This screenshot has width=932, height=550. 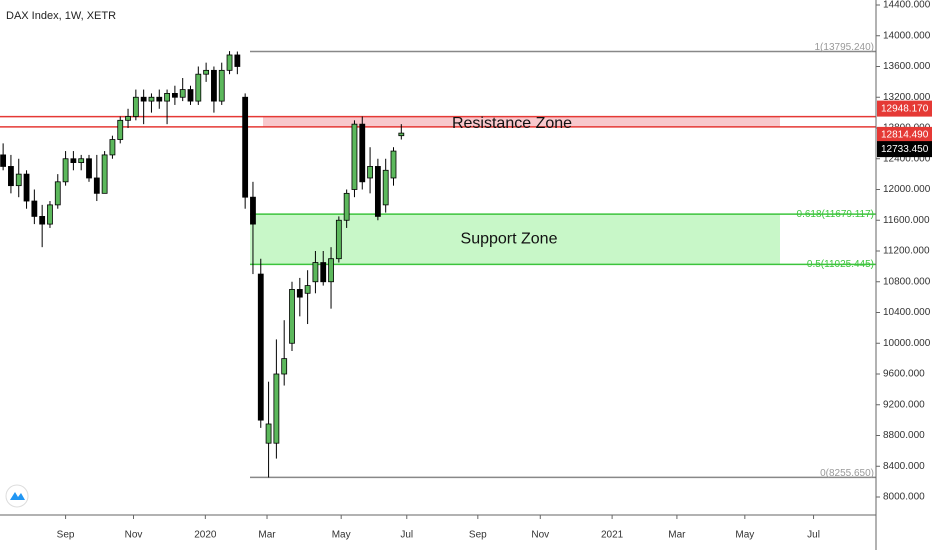 What do you see at coordinates (847, 473) in the screenshot?
I see `fib-label: 0(8255.650)` at bounding box center [847, 473].